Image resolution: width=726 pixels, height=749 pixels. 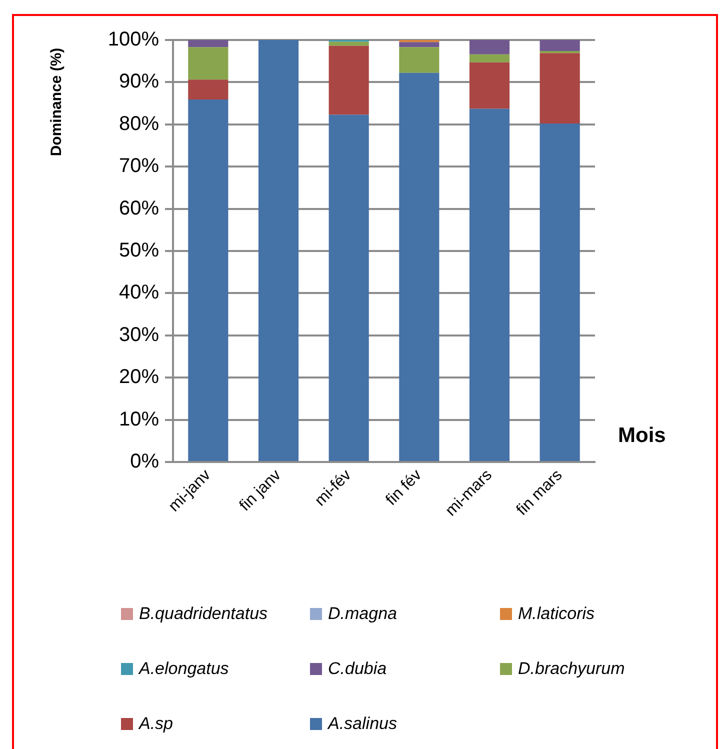 What do you see at coordinates (571, 668) in the screenshot?
I see `legend-label: D.brachyurum` at bounding box center [571, 668].